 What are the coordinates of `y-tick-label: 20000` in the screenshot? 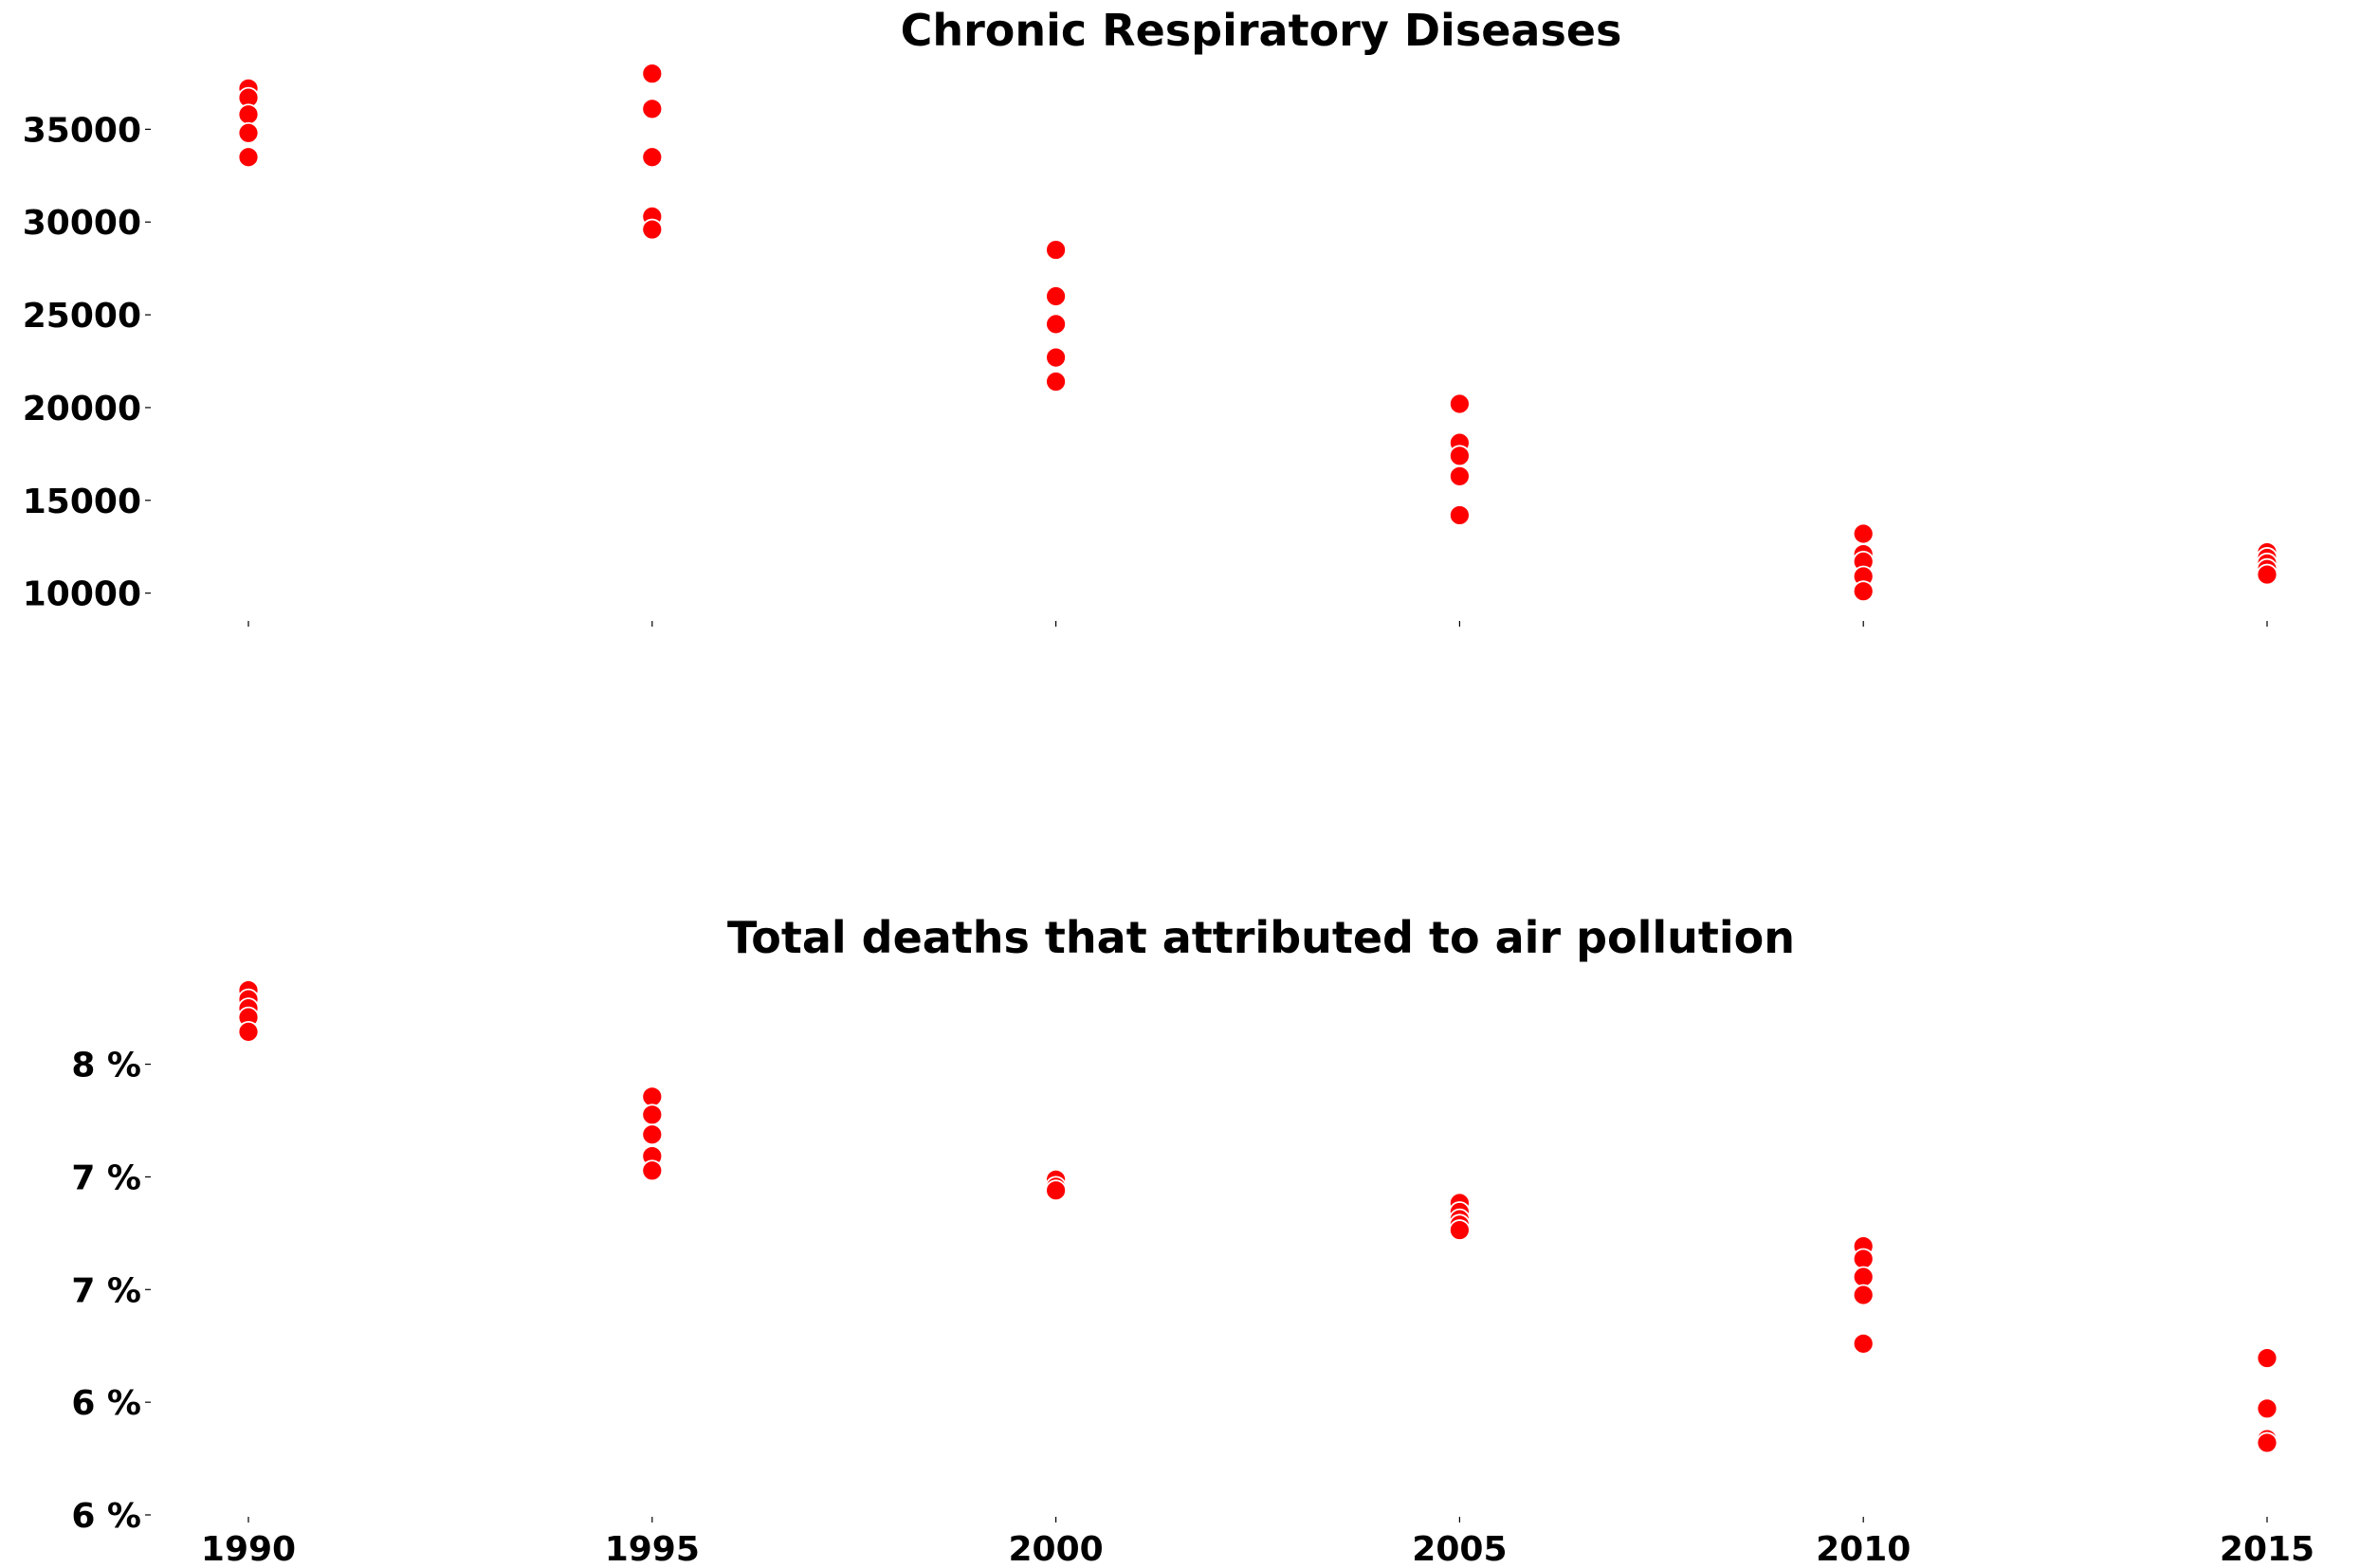 It's located at (82, 409).